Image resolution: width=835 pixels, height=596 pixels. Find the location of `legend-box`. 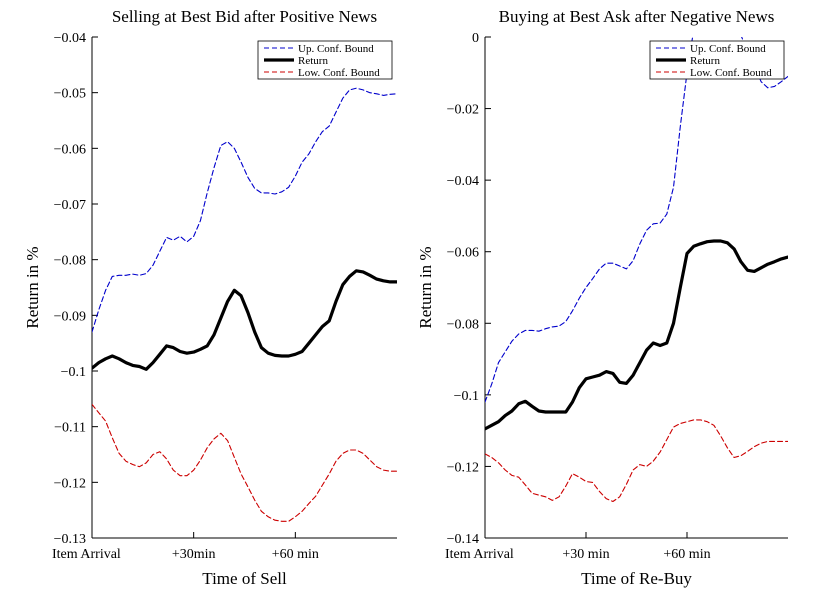

legend-box is located at coordinates (717, 60).